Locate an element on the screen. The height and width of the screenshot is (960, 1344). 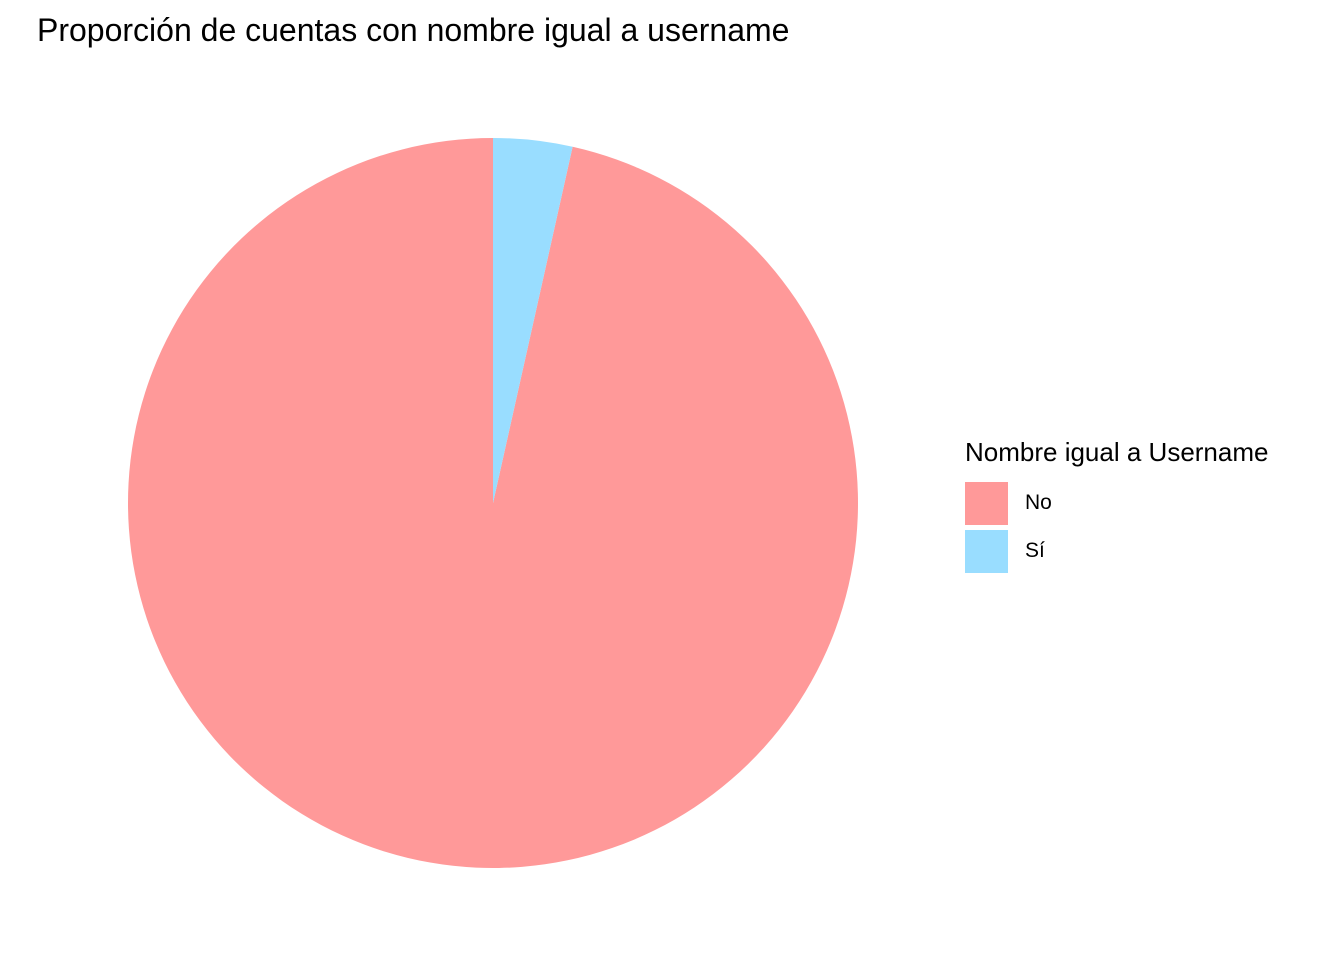
pie-slice-si is located at coordinates (533, 320).